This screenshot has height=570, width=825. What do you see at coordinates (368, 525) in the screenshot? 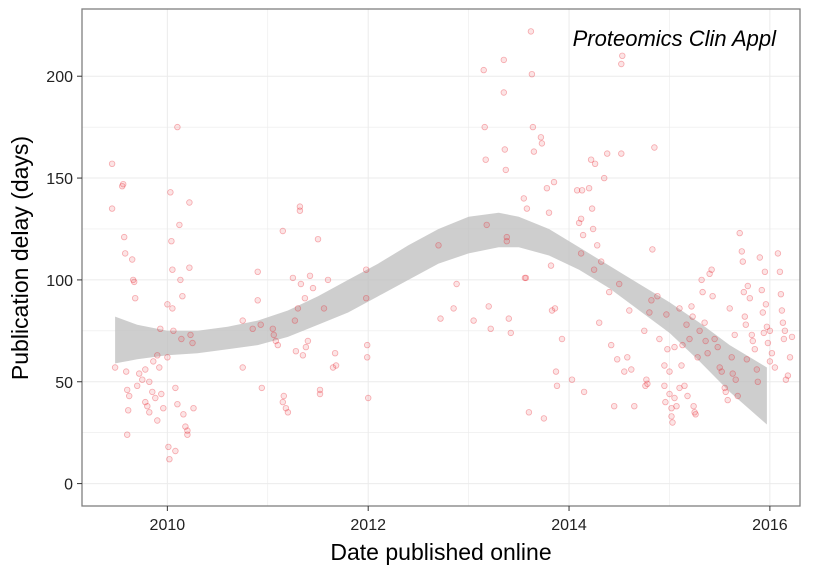
I see `x-tick-label: 2012` at bounding box center [368, 525].